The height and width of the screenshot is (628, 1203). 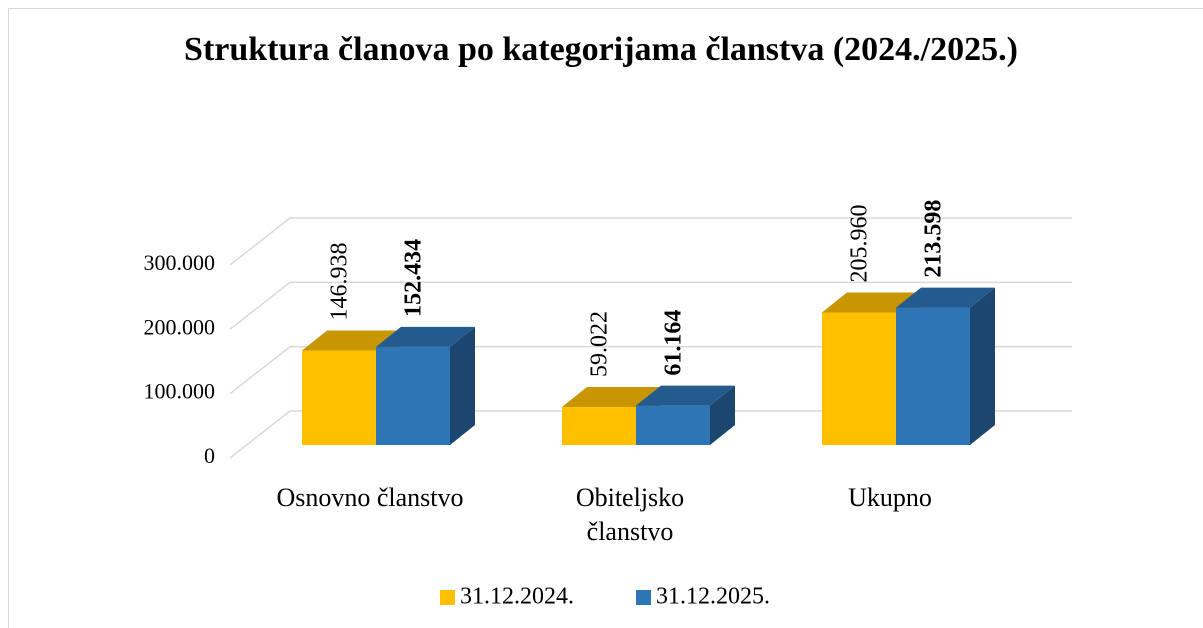 What do you see at coordinates (860, 243) in the screenshot?
I see `value-label: 205.960` at bounding box center [860, 243].